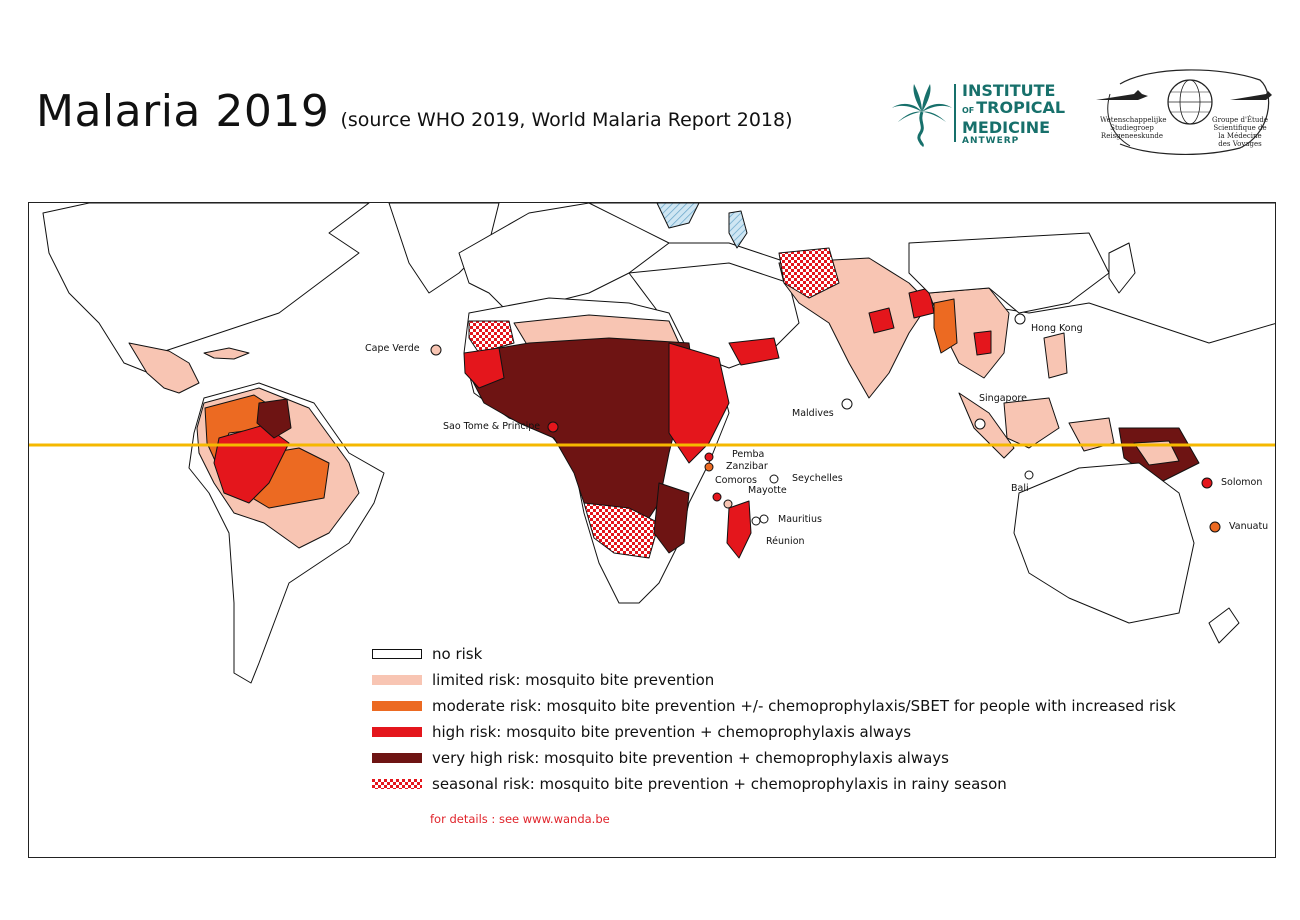  What do you see at coordinates (553, 427) in the screenshot?
I see `sao-tome-dot` at bounding box center [553, 427].